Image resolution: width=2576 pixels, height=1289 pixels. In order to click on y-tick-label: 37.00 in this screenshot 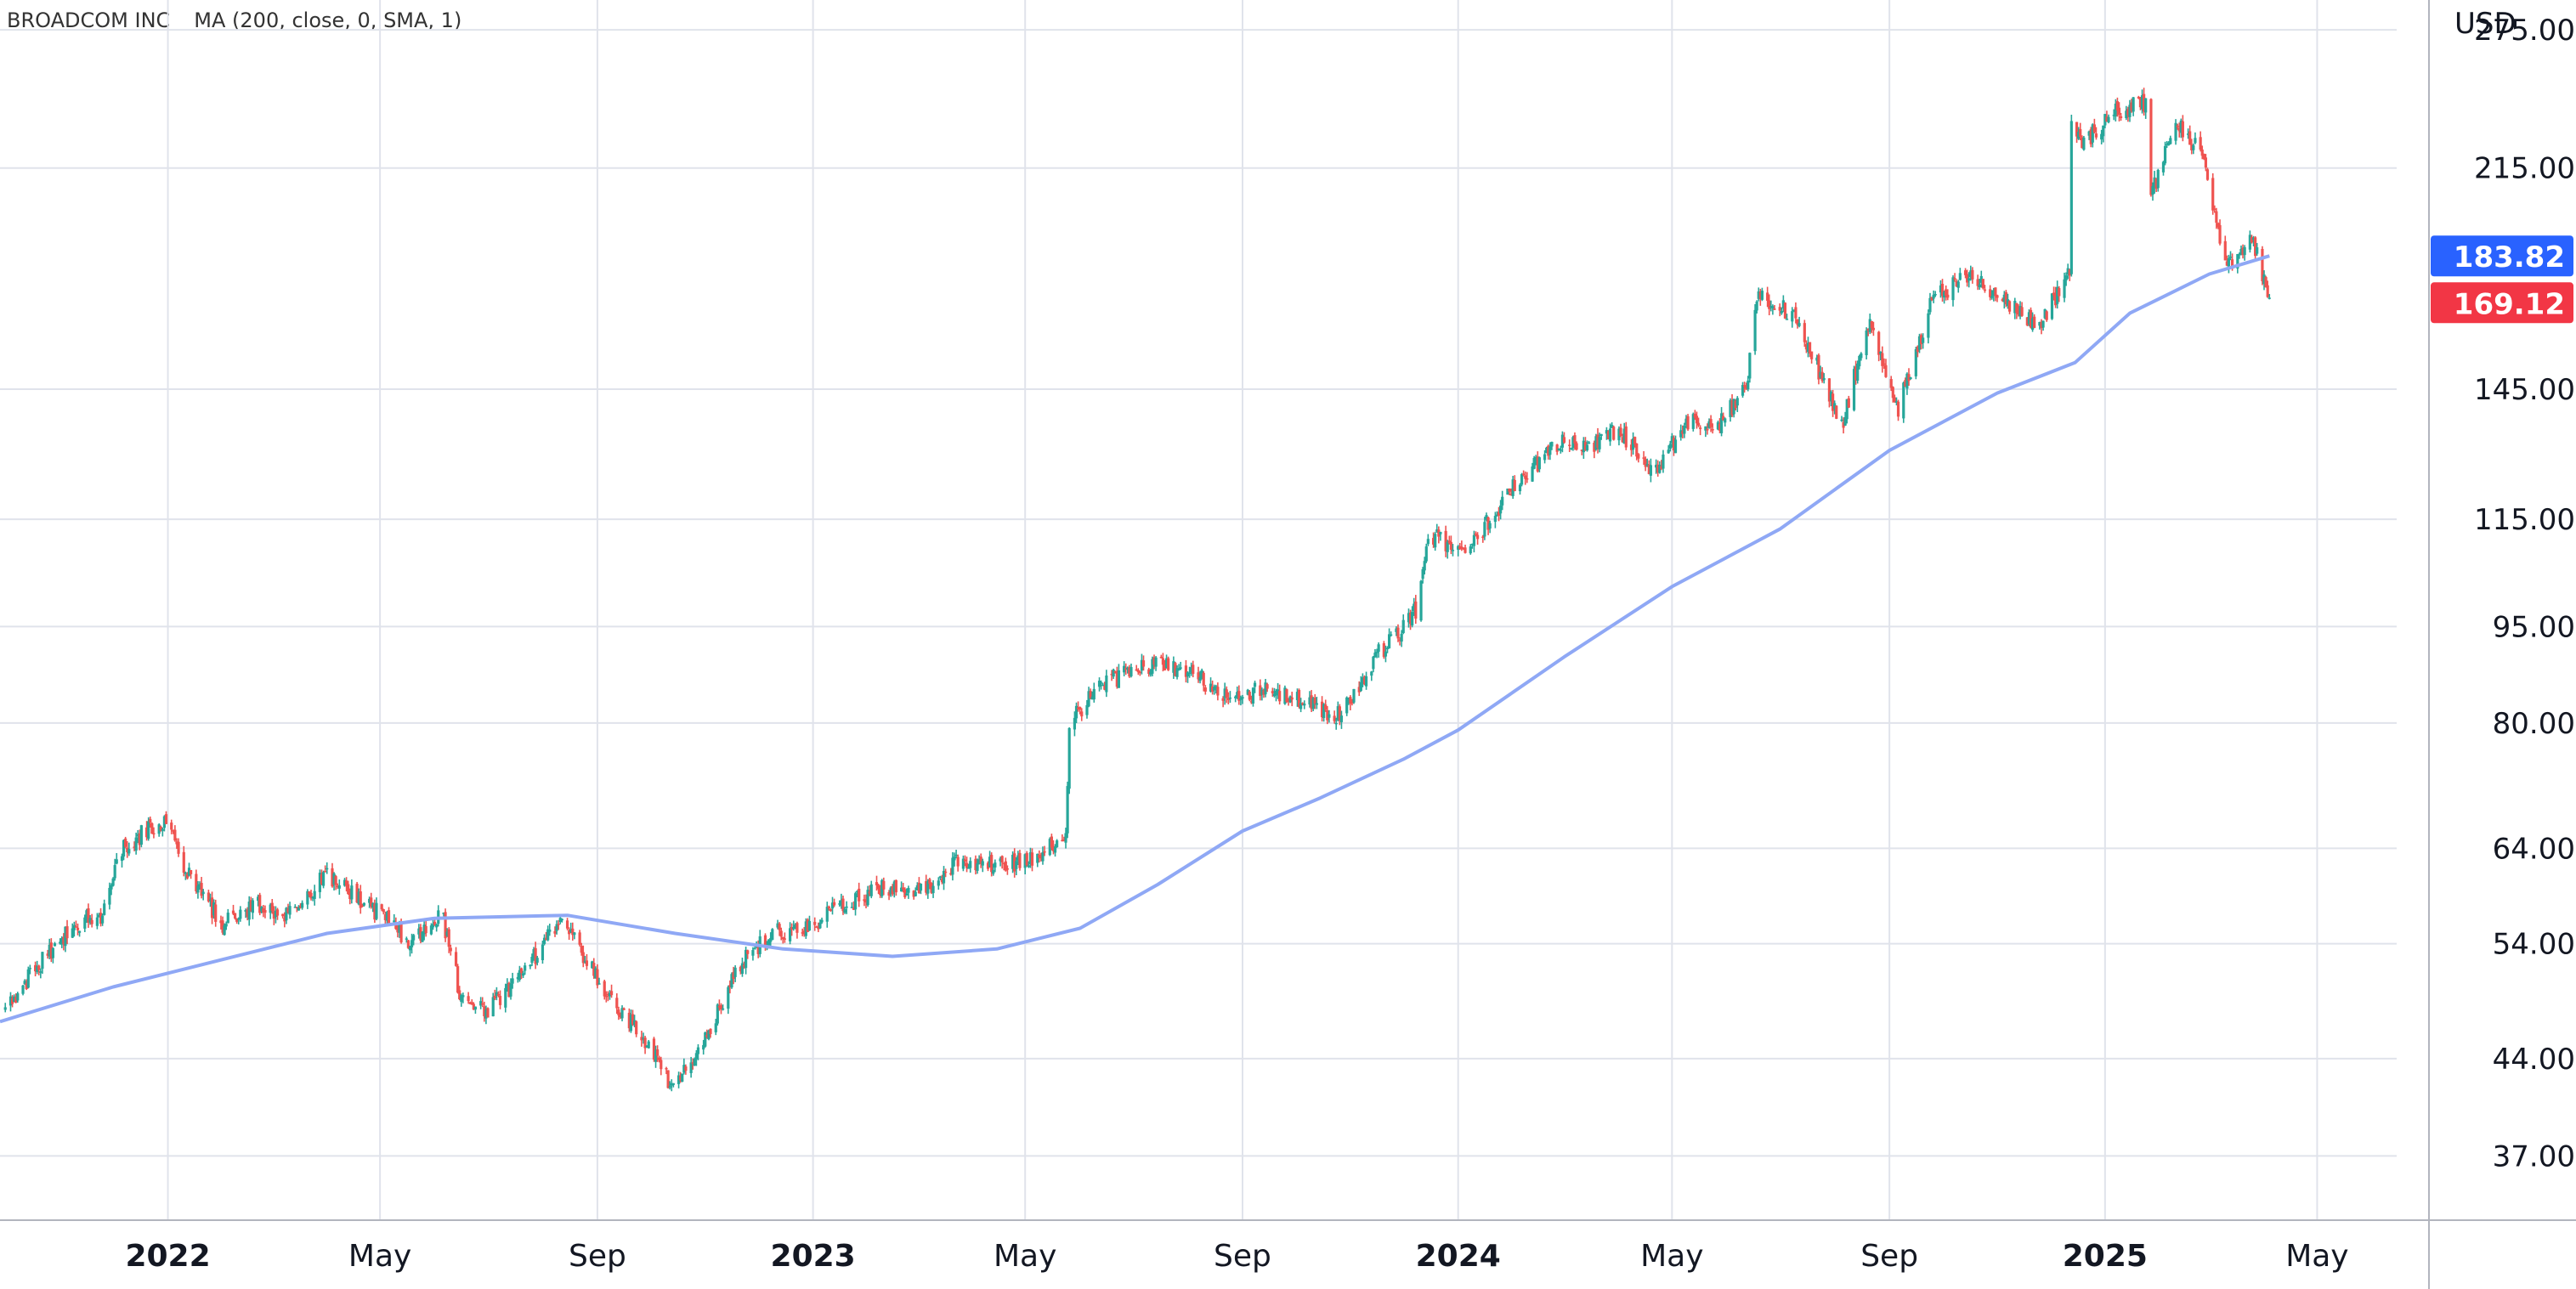, I will do `click(2534, 1156)`.